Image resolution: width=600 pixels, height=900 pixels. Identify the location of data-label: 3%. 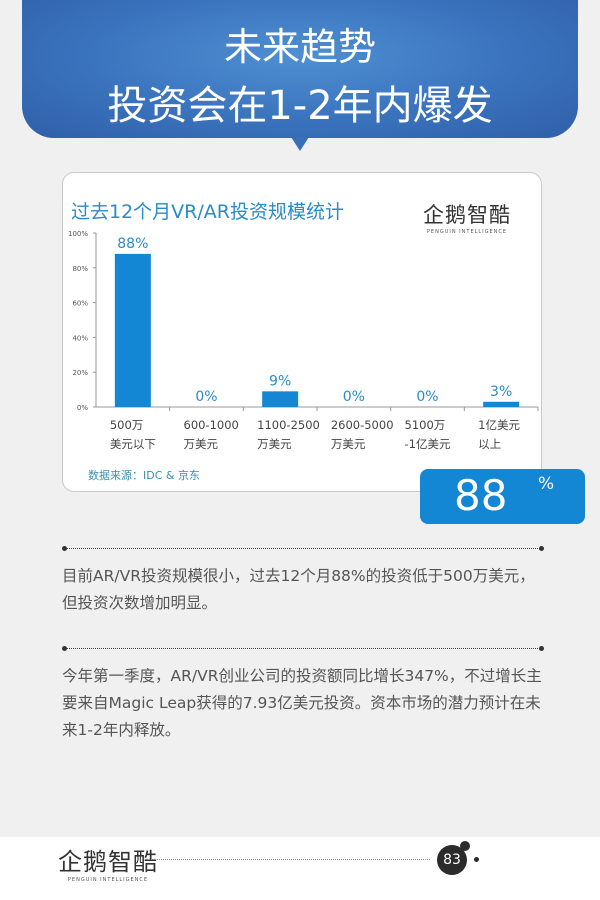
(501, 392).